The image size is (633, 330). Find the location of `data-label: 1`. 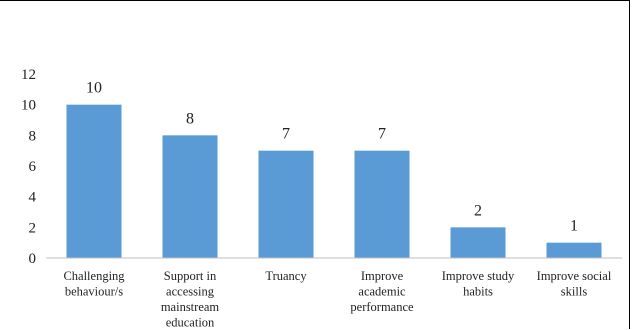

data-label: 1 is located at coordinates (574, 226).